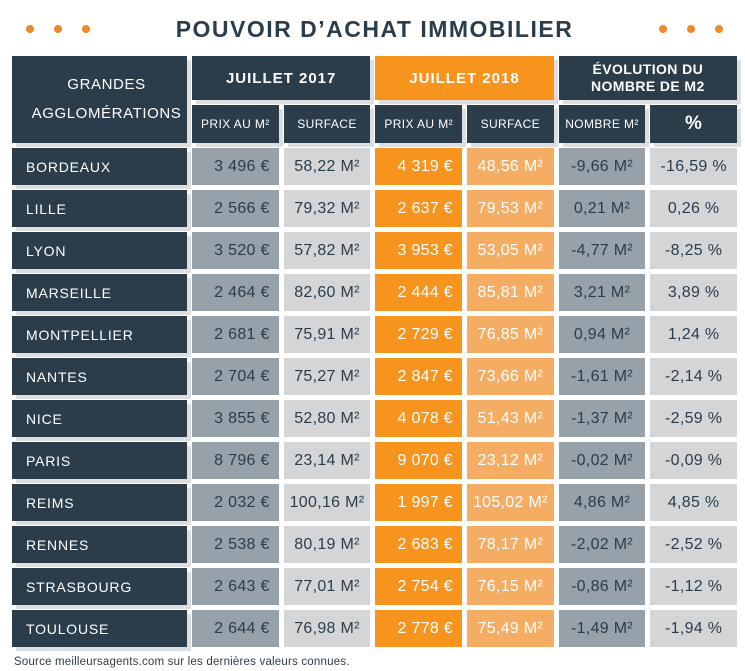 The width and height of the screenshot is (745, 671). Describe the element at coordinates (235, 124) in the screenshot. I see `column-header-prix-2017: PRIX AU M²` at that location.